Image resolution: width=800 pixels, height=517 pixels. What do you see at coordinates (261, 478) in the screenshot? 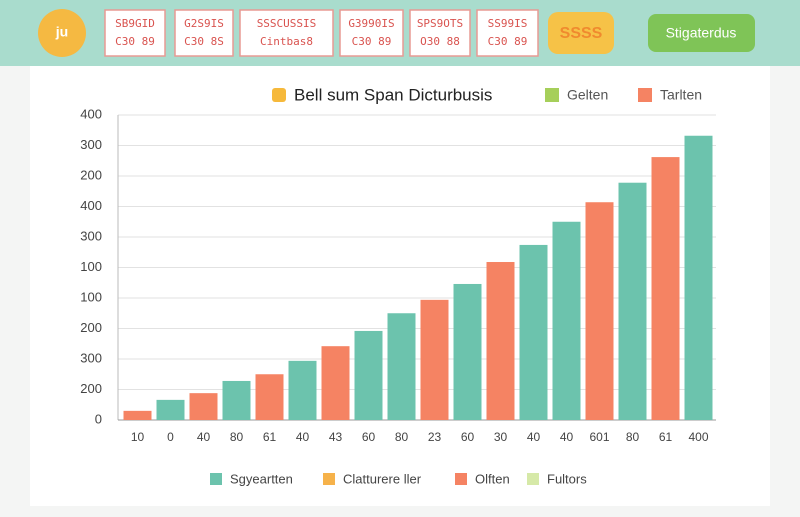
I see `legend-label: Sgyeartten` at bounding box center [261, 478].